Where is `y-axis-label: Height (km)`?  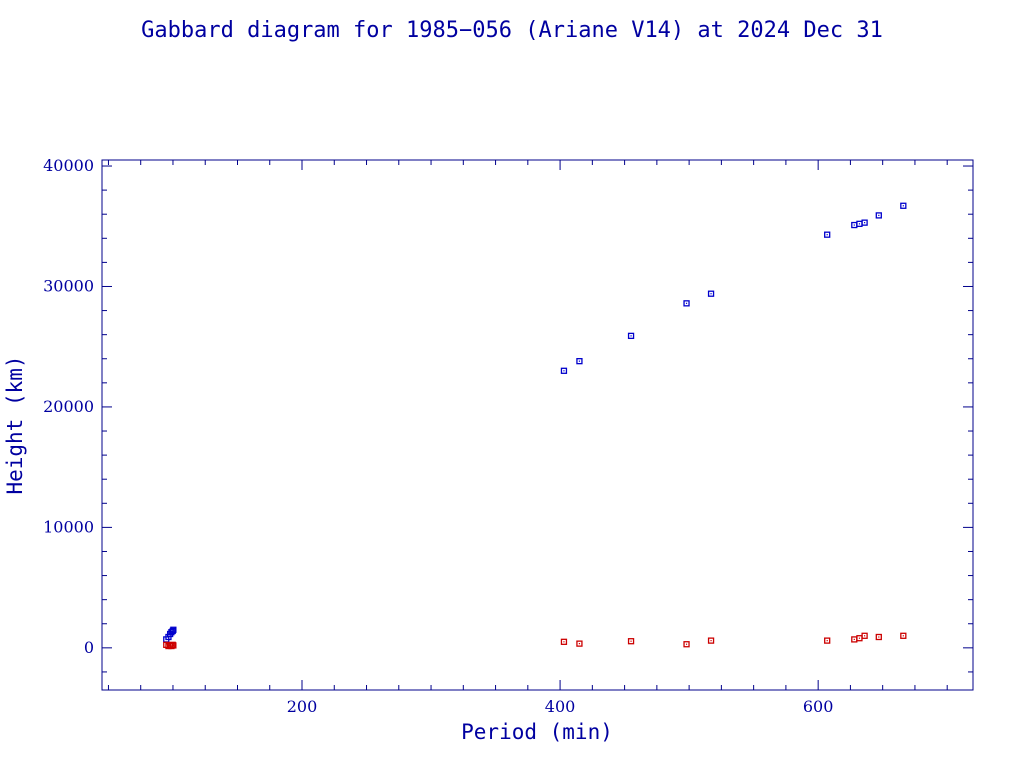 y-axis-label: Height (km) is located at coordinates (15, 424).